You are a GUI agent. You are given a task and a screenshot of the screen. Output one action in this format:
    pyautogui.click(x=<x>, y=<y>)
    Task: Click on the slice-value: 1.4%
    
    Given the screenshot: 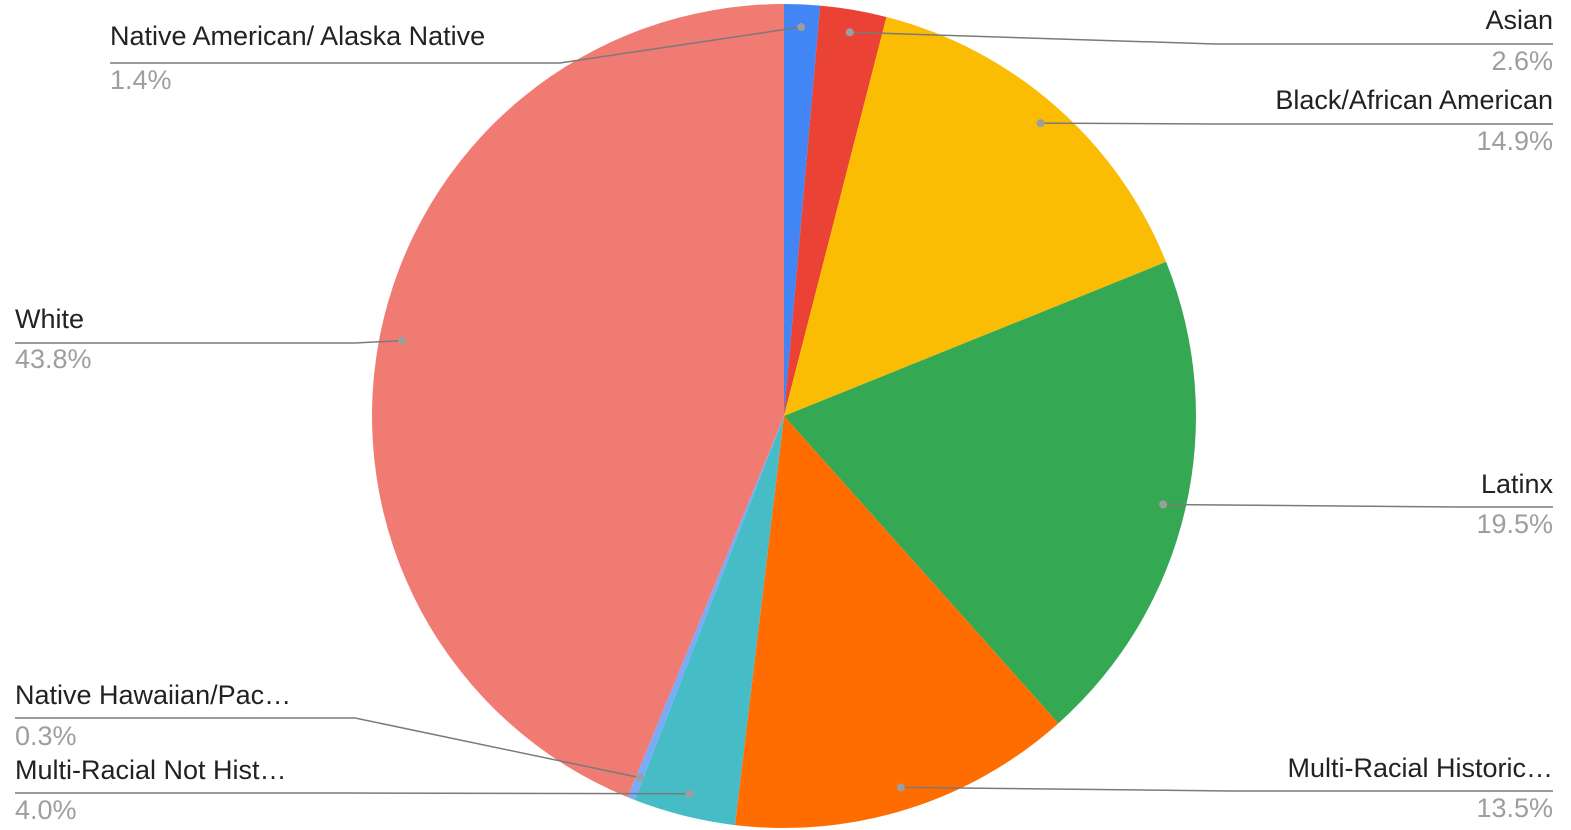 What is the action you would take?
    pyautogui.click(x=141, y=80)
    